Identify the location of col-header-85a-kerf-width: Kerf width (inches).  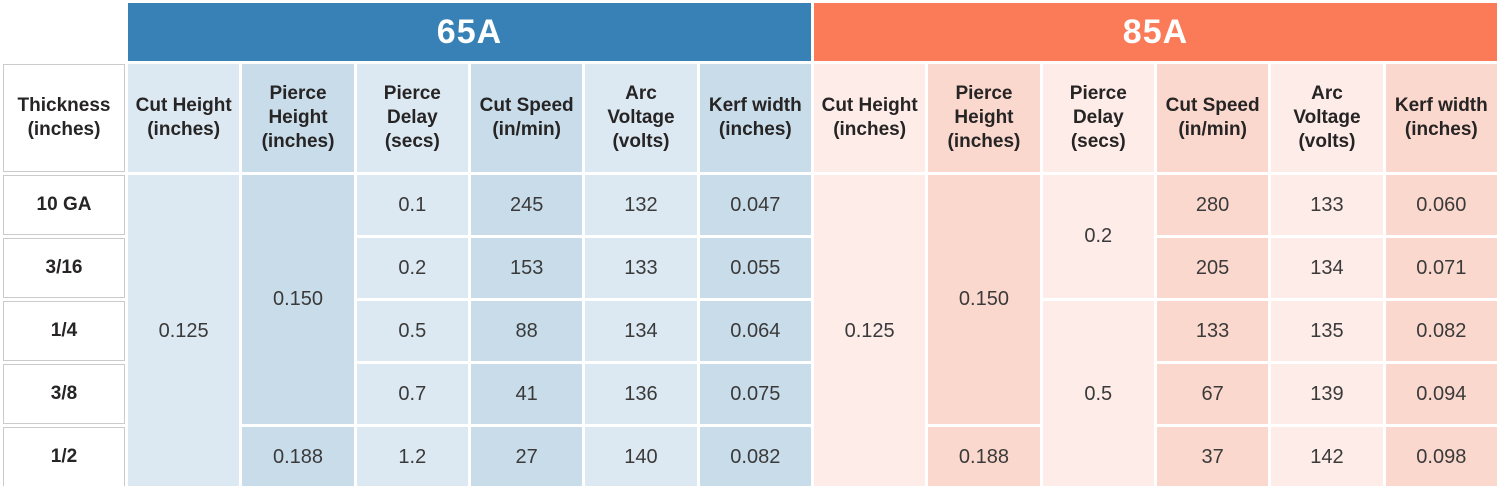
(1441, 118).